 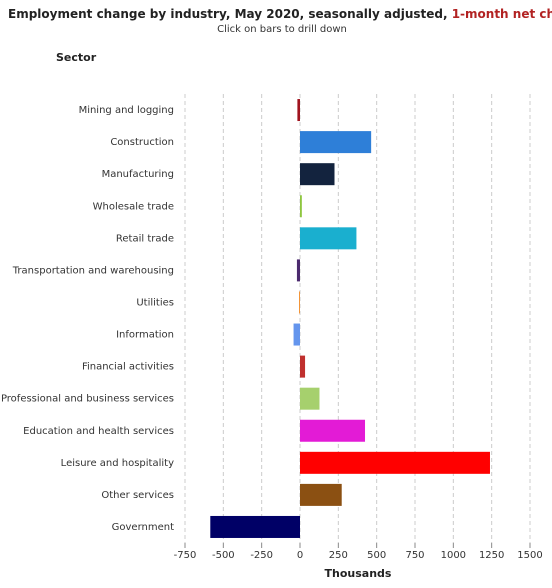 What do you see at coordinates (261, 555) in the screenshot?
I see `x-tick-label: -250` at bounding box center [261, 555].